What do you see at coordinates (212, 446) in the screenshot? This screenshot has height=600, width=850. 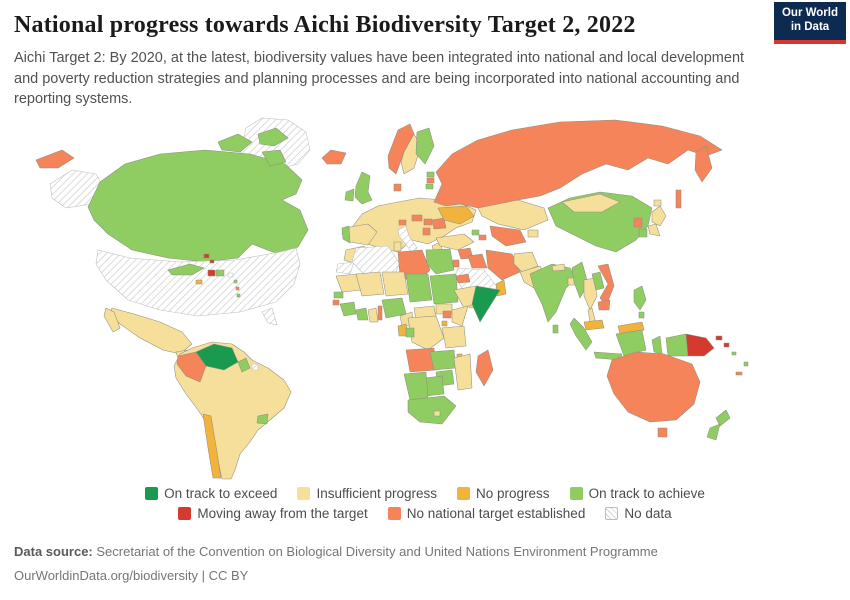 I see `country-chile` at bounding box center [212, 446].